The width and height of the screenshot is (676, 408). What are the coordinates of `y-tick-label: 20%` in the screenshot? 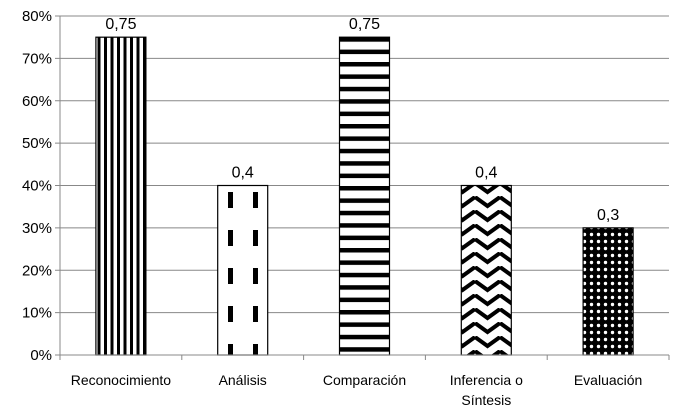 It's located at (37, 270).